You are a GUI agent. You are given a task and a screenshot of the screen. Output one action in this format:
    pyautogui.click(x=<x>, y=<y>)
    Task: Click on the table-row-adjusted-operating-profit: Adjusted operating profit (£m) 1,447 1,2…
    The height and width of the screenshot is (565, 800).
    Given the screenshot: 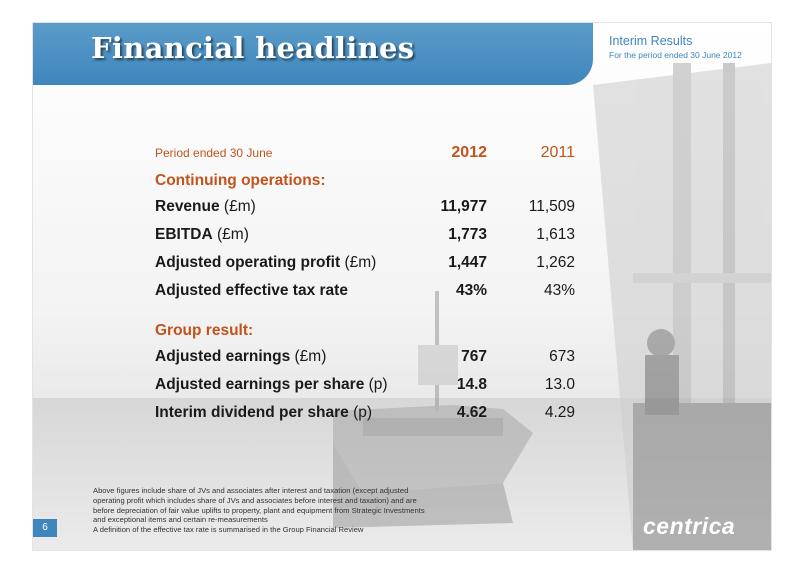 What is the action you would take?
    pyautogui.click(x=365, y=262)
    